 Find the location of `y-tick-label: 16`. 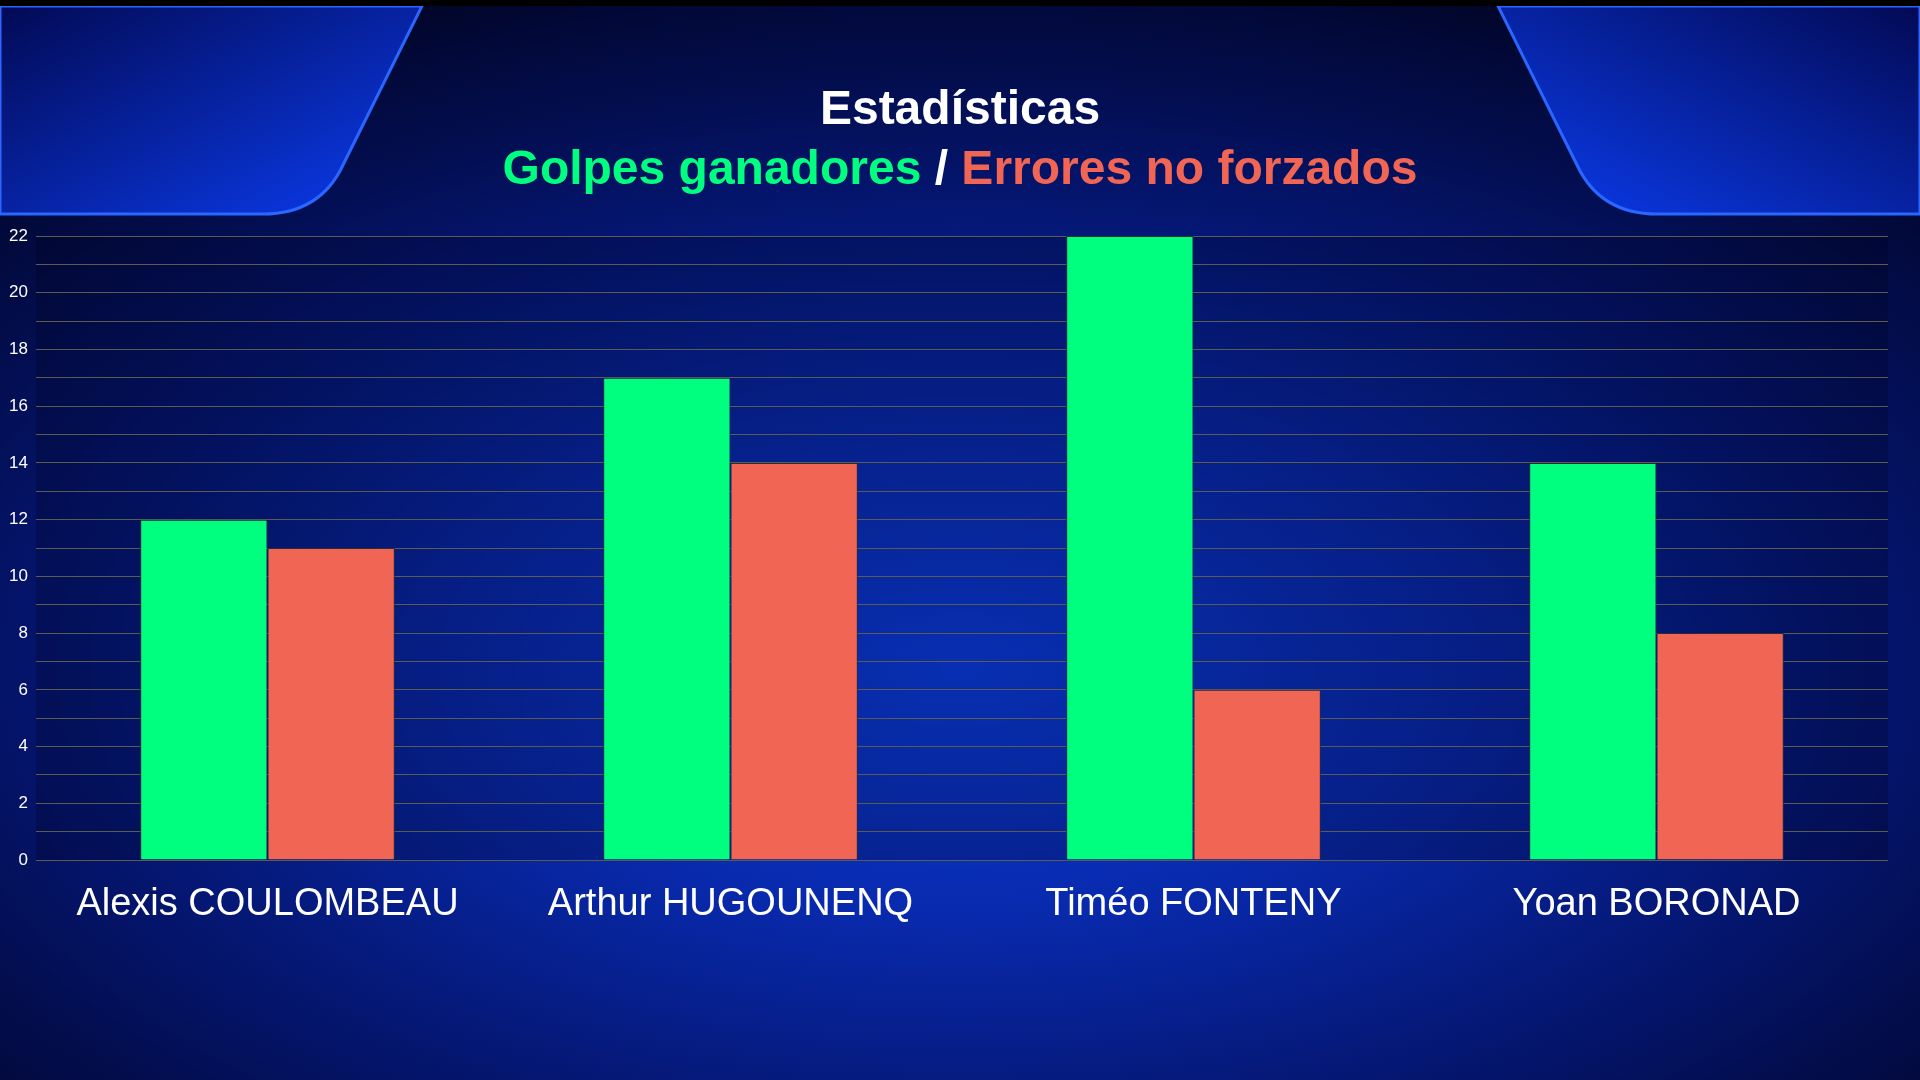

y-tick-label: 16 is located at coordinates (18, 405).